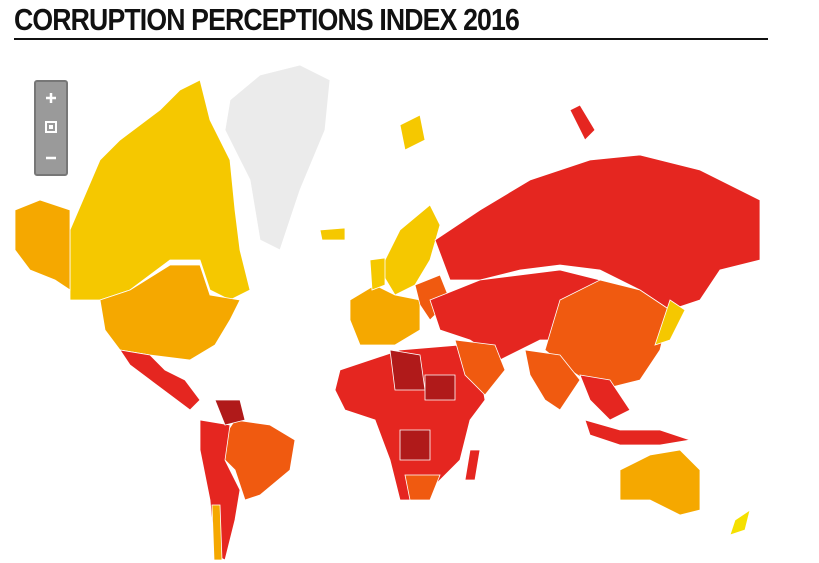  Describe the element at coordinates (230, 412) in the screenshot. I see `venezuela` at that location.